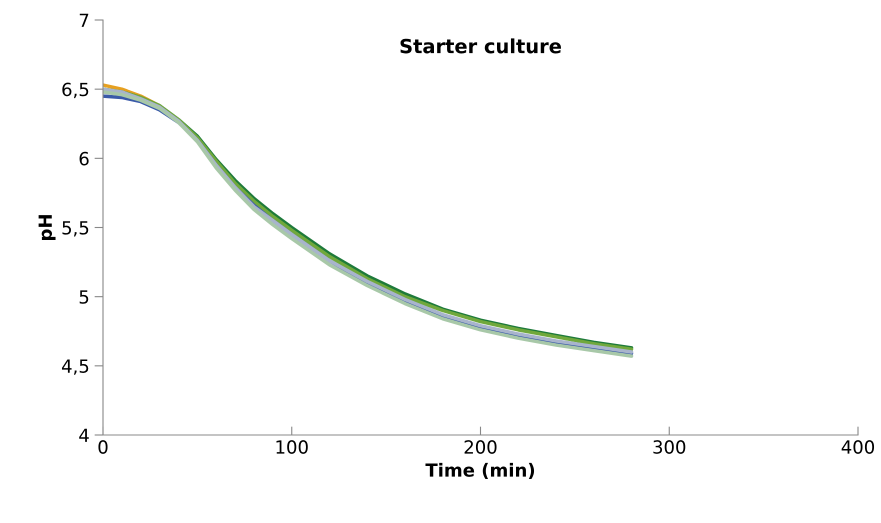  I want to click on y-tick-label: 4,5, so click(75, 367).